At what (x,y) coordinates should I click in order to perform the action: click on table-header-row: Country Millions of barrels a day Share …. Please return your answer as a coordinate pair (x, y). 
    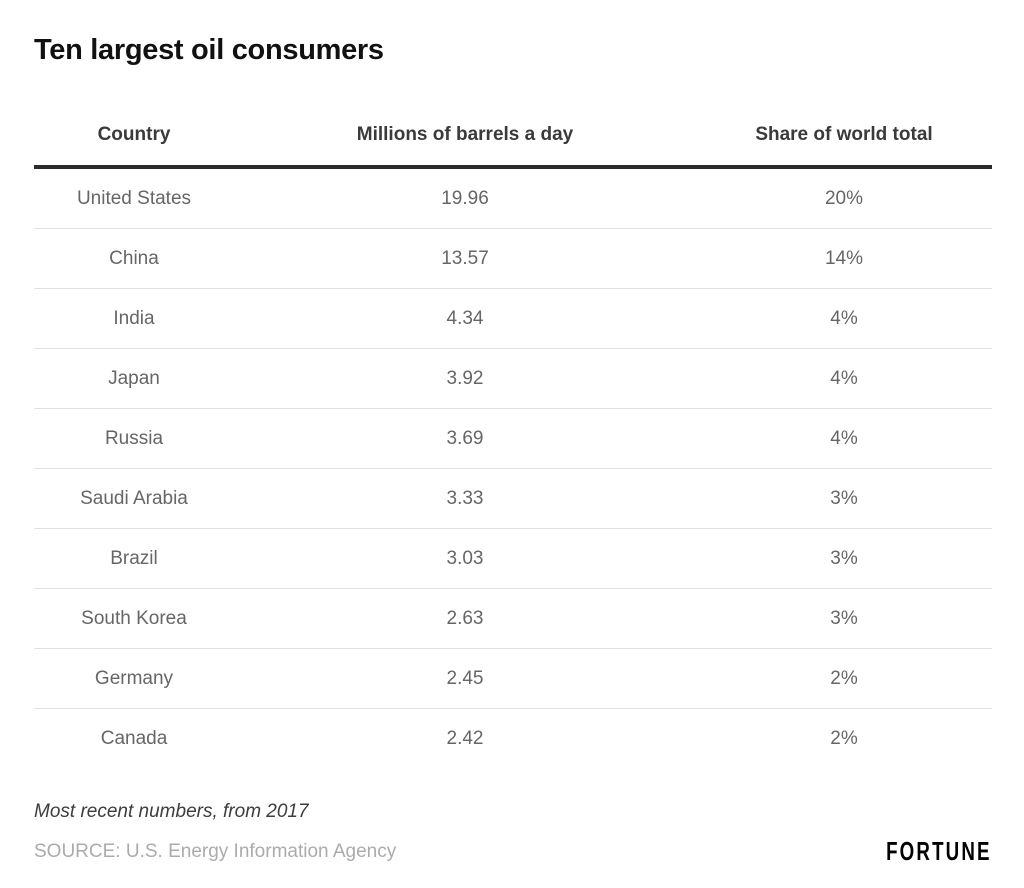
    Looking at the image, I should click on (513, 146).